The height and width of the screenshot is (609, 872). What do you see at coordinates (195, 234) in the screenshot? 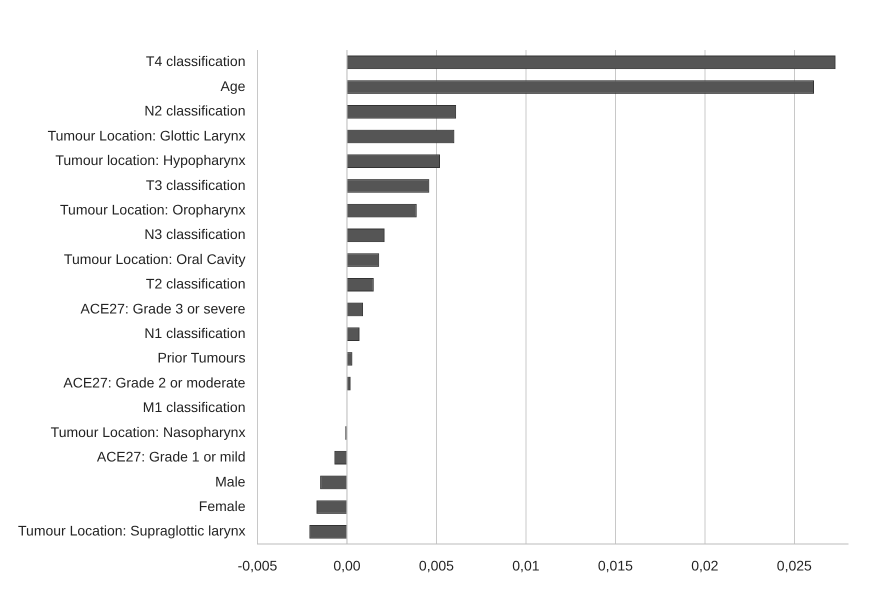
I see `y-tick-label: N3 classification` at bounding box center [195, 234].